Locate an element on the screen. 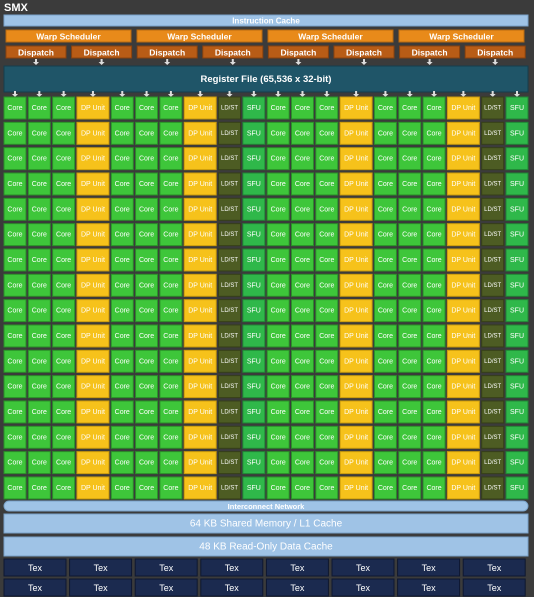  instruction-cache-label: Instruction Cache is located at coordinates (266, 21).